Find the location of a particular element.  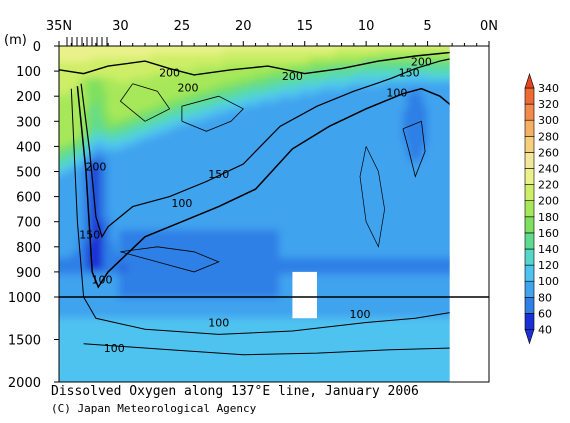

colorbar-tick-label: 320 is located at coordinates (548, 104).